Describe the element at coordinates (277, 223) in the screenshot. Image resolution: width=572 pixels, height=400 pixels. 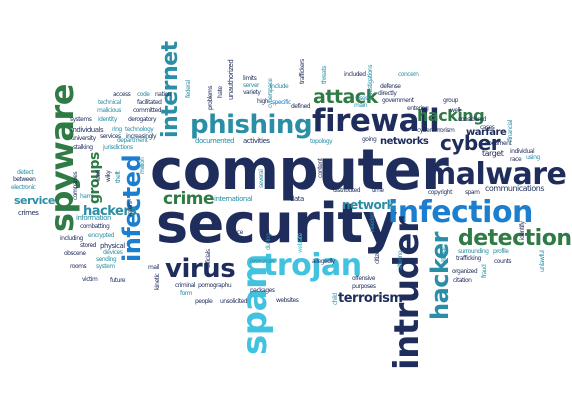
I see `word-security: security` at that location.